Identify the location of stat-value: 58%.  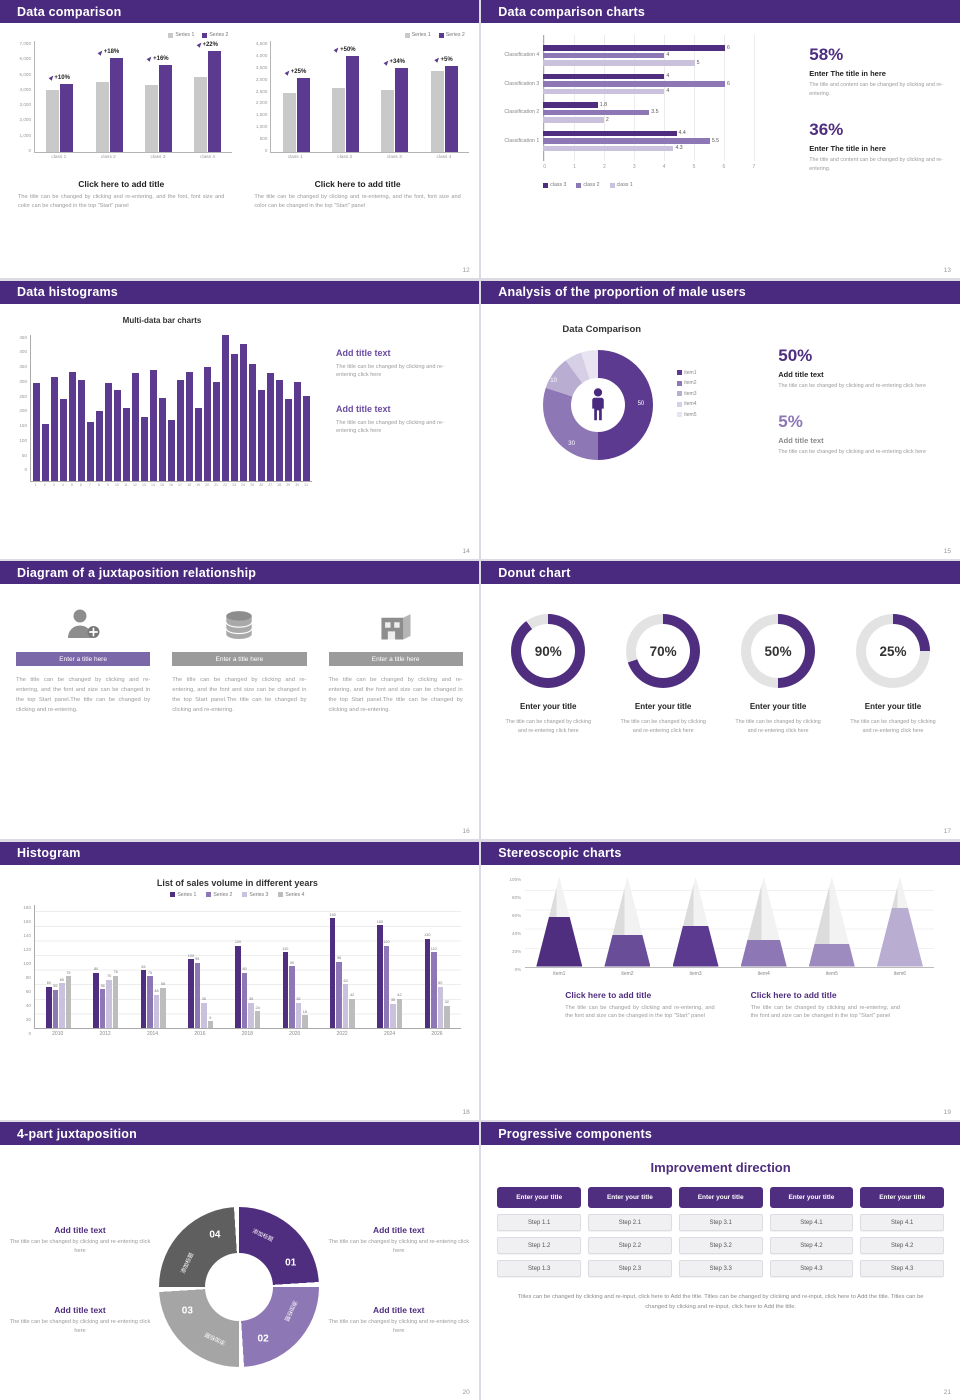
(826, 54).